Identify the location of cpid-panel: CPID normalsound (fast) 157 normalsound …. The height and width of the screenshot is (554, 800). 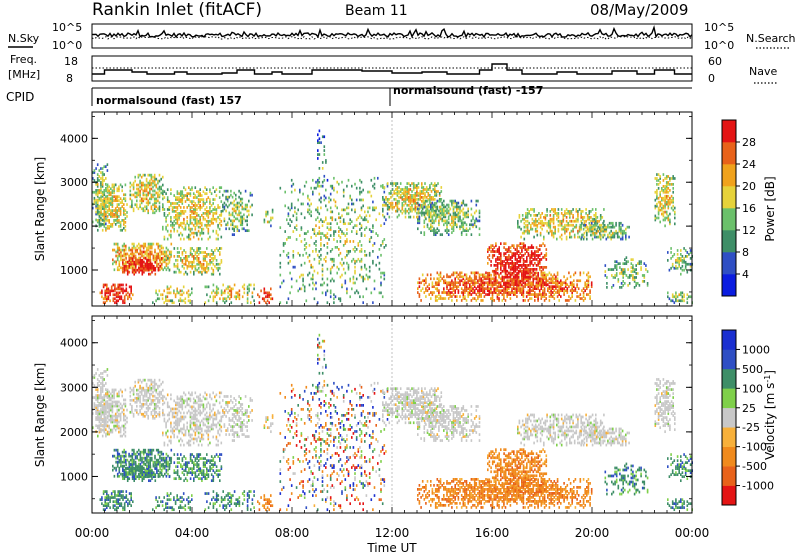
(349, 95).